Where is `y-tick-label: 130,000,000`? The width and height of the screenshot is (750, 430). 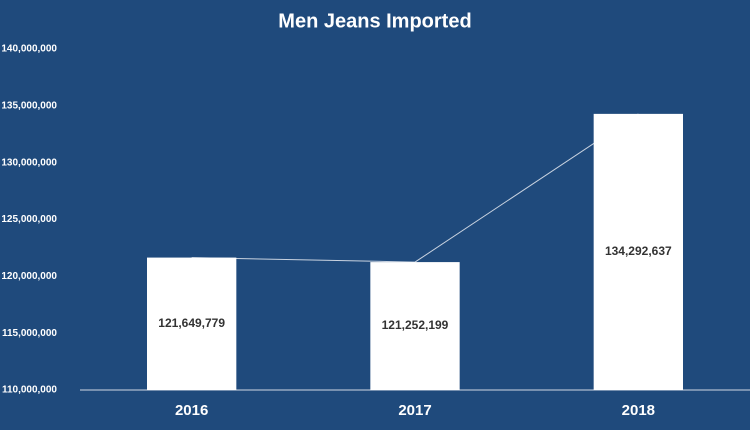 y-tick-label: 130,000,000 is located at coordinates (29, 162).